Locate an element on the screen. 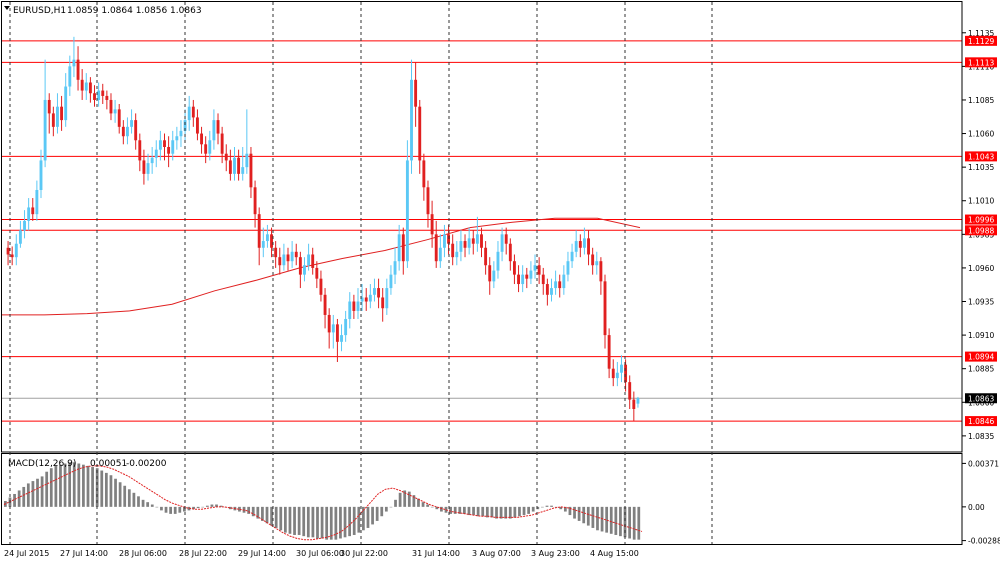 The width and height of the screenshot is (1000, 561). price-axis-label: 1.0910 is located at coordinates (981, 335).